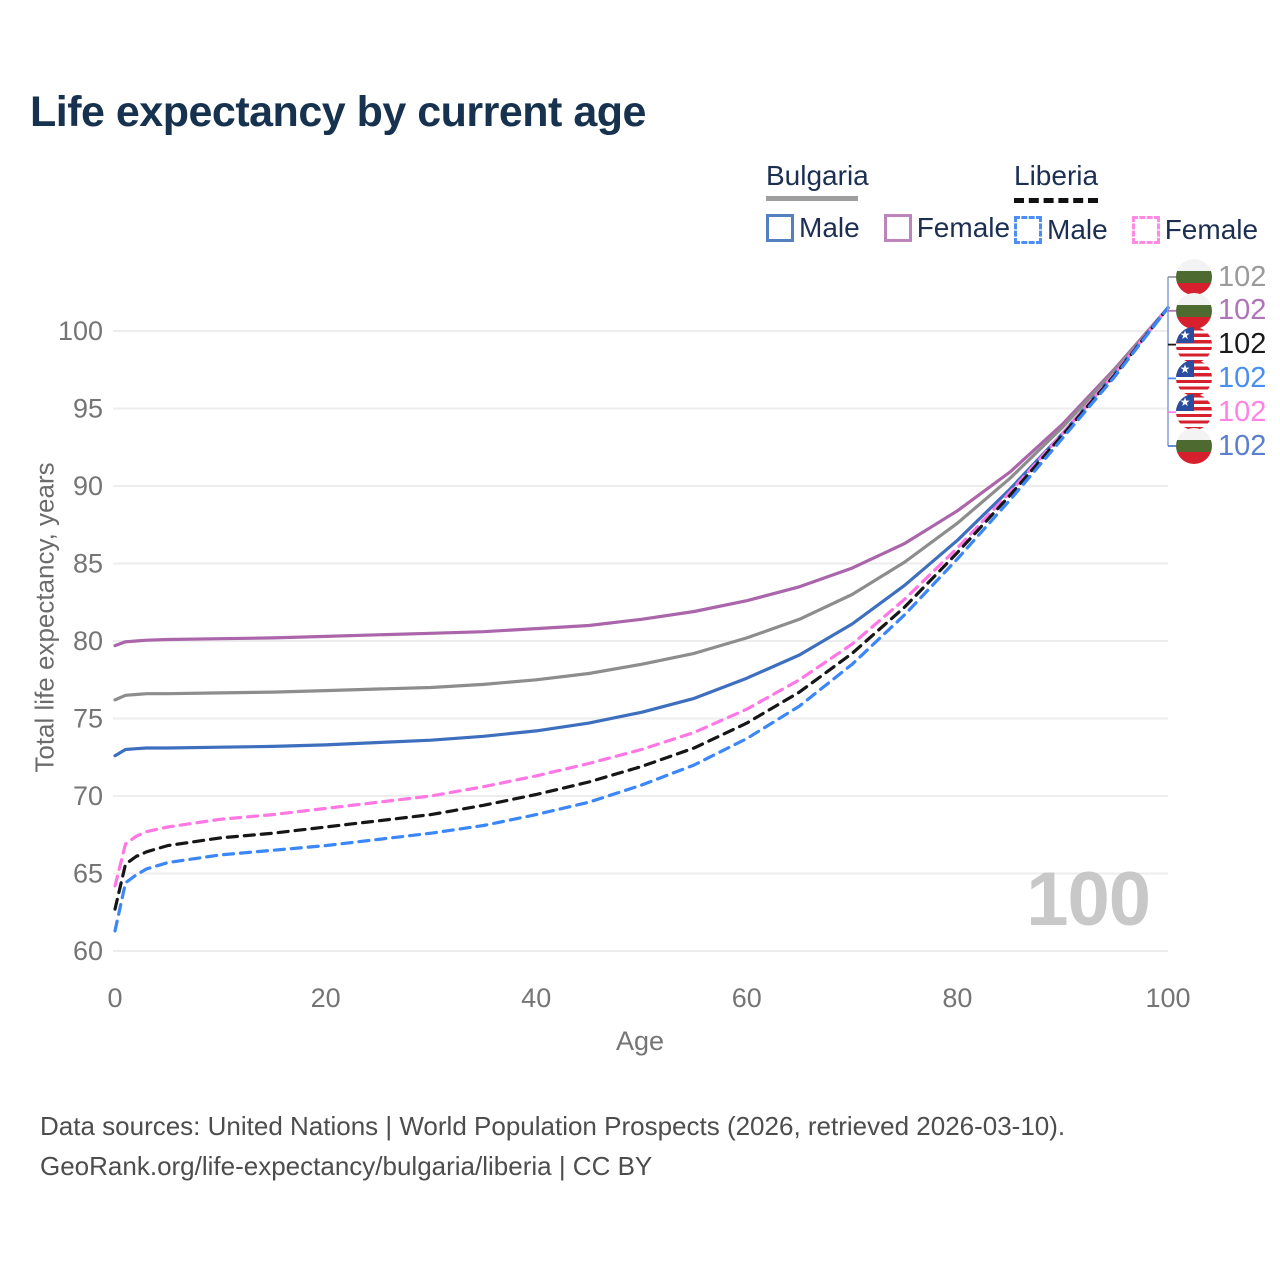 The image size is (1280, 1280). Describe the element at coordinates (338, 112) in the screenshot. I see `page-title: Life expectancy by current age` at that location.